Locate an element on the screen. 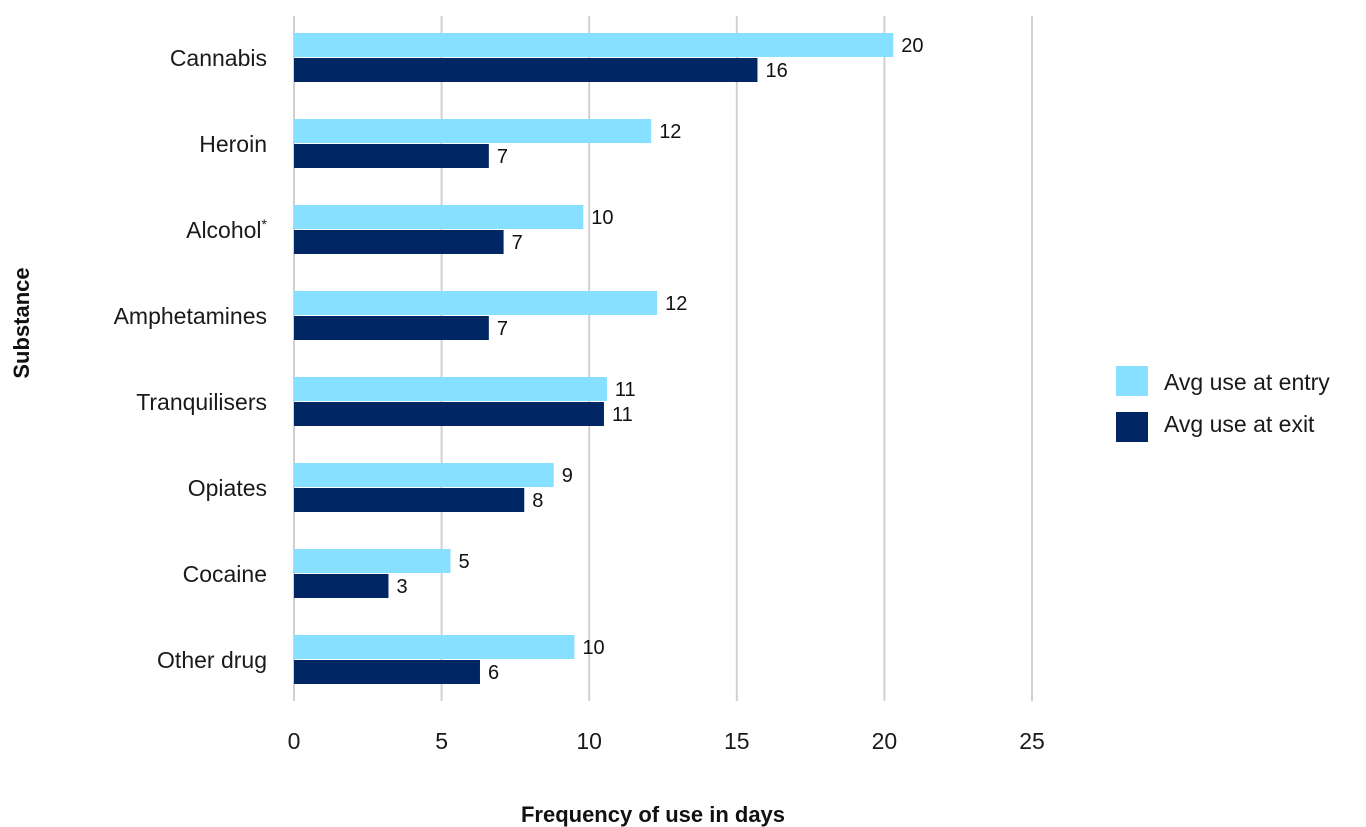  value-label-entry: 20 is located at coordinates (912, 46).